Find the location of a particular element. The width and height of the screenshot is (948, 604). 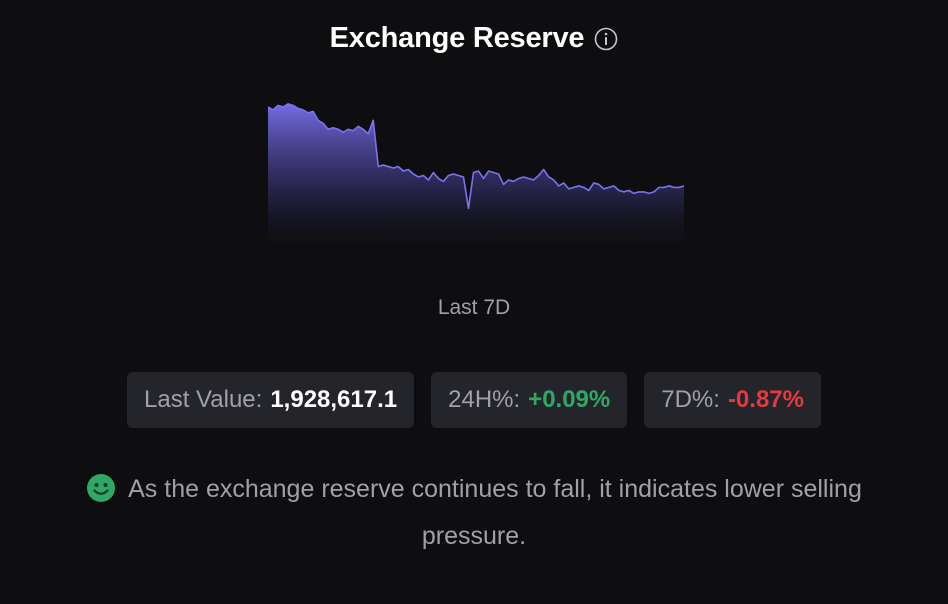

reserve-area-chart is located at coordinates (476, 174).